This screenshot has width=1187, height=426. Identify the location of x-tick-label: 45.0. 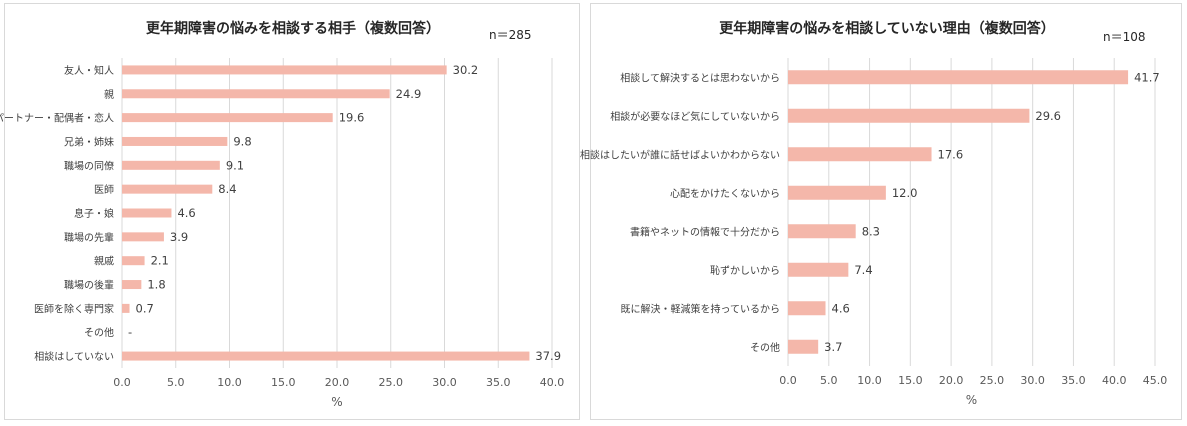
(1155, 380).